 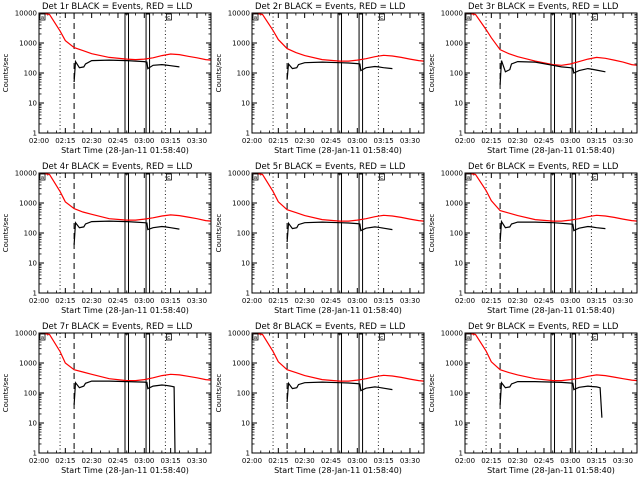 What do you see at coordinates (117, 167) in the screenshot?
I see `panel-title: Det 4r BLACK = Events, RED = LLD` at bounding box center [117, 167].